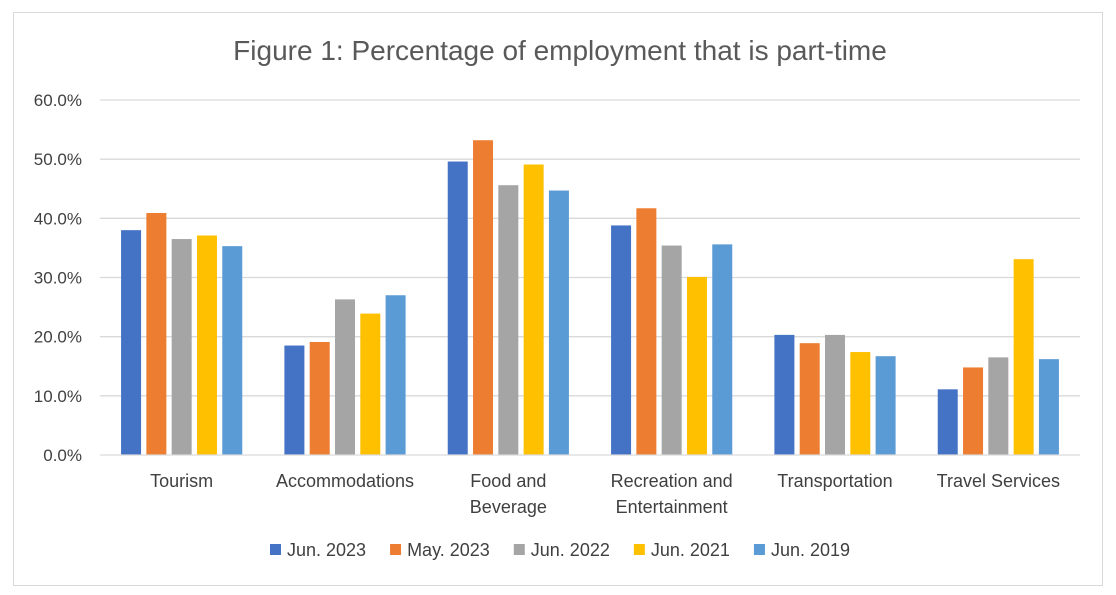  I want to click on y-axis-ticks: 0.0% 10.0% 20.0% 30.0% 40.0% 50.0% 60.0%, so click(58, 278).